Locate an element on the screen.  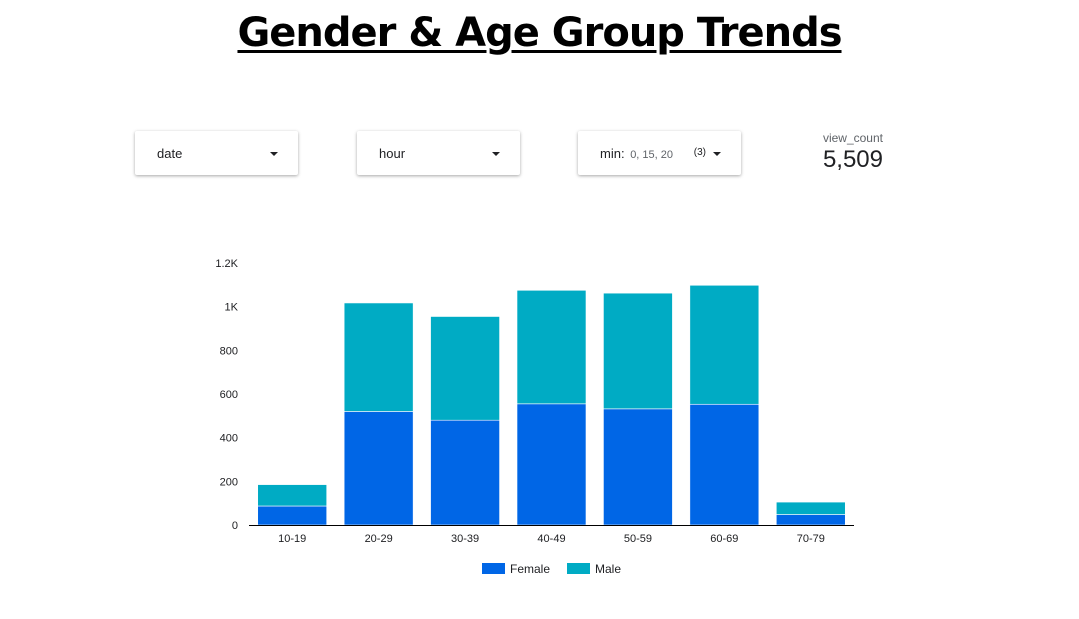
page-title: Gender & Age Group Trends is located at coordinates (539, 33).